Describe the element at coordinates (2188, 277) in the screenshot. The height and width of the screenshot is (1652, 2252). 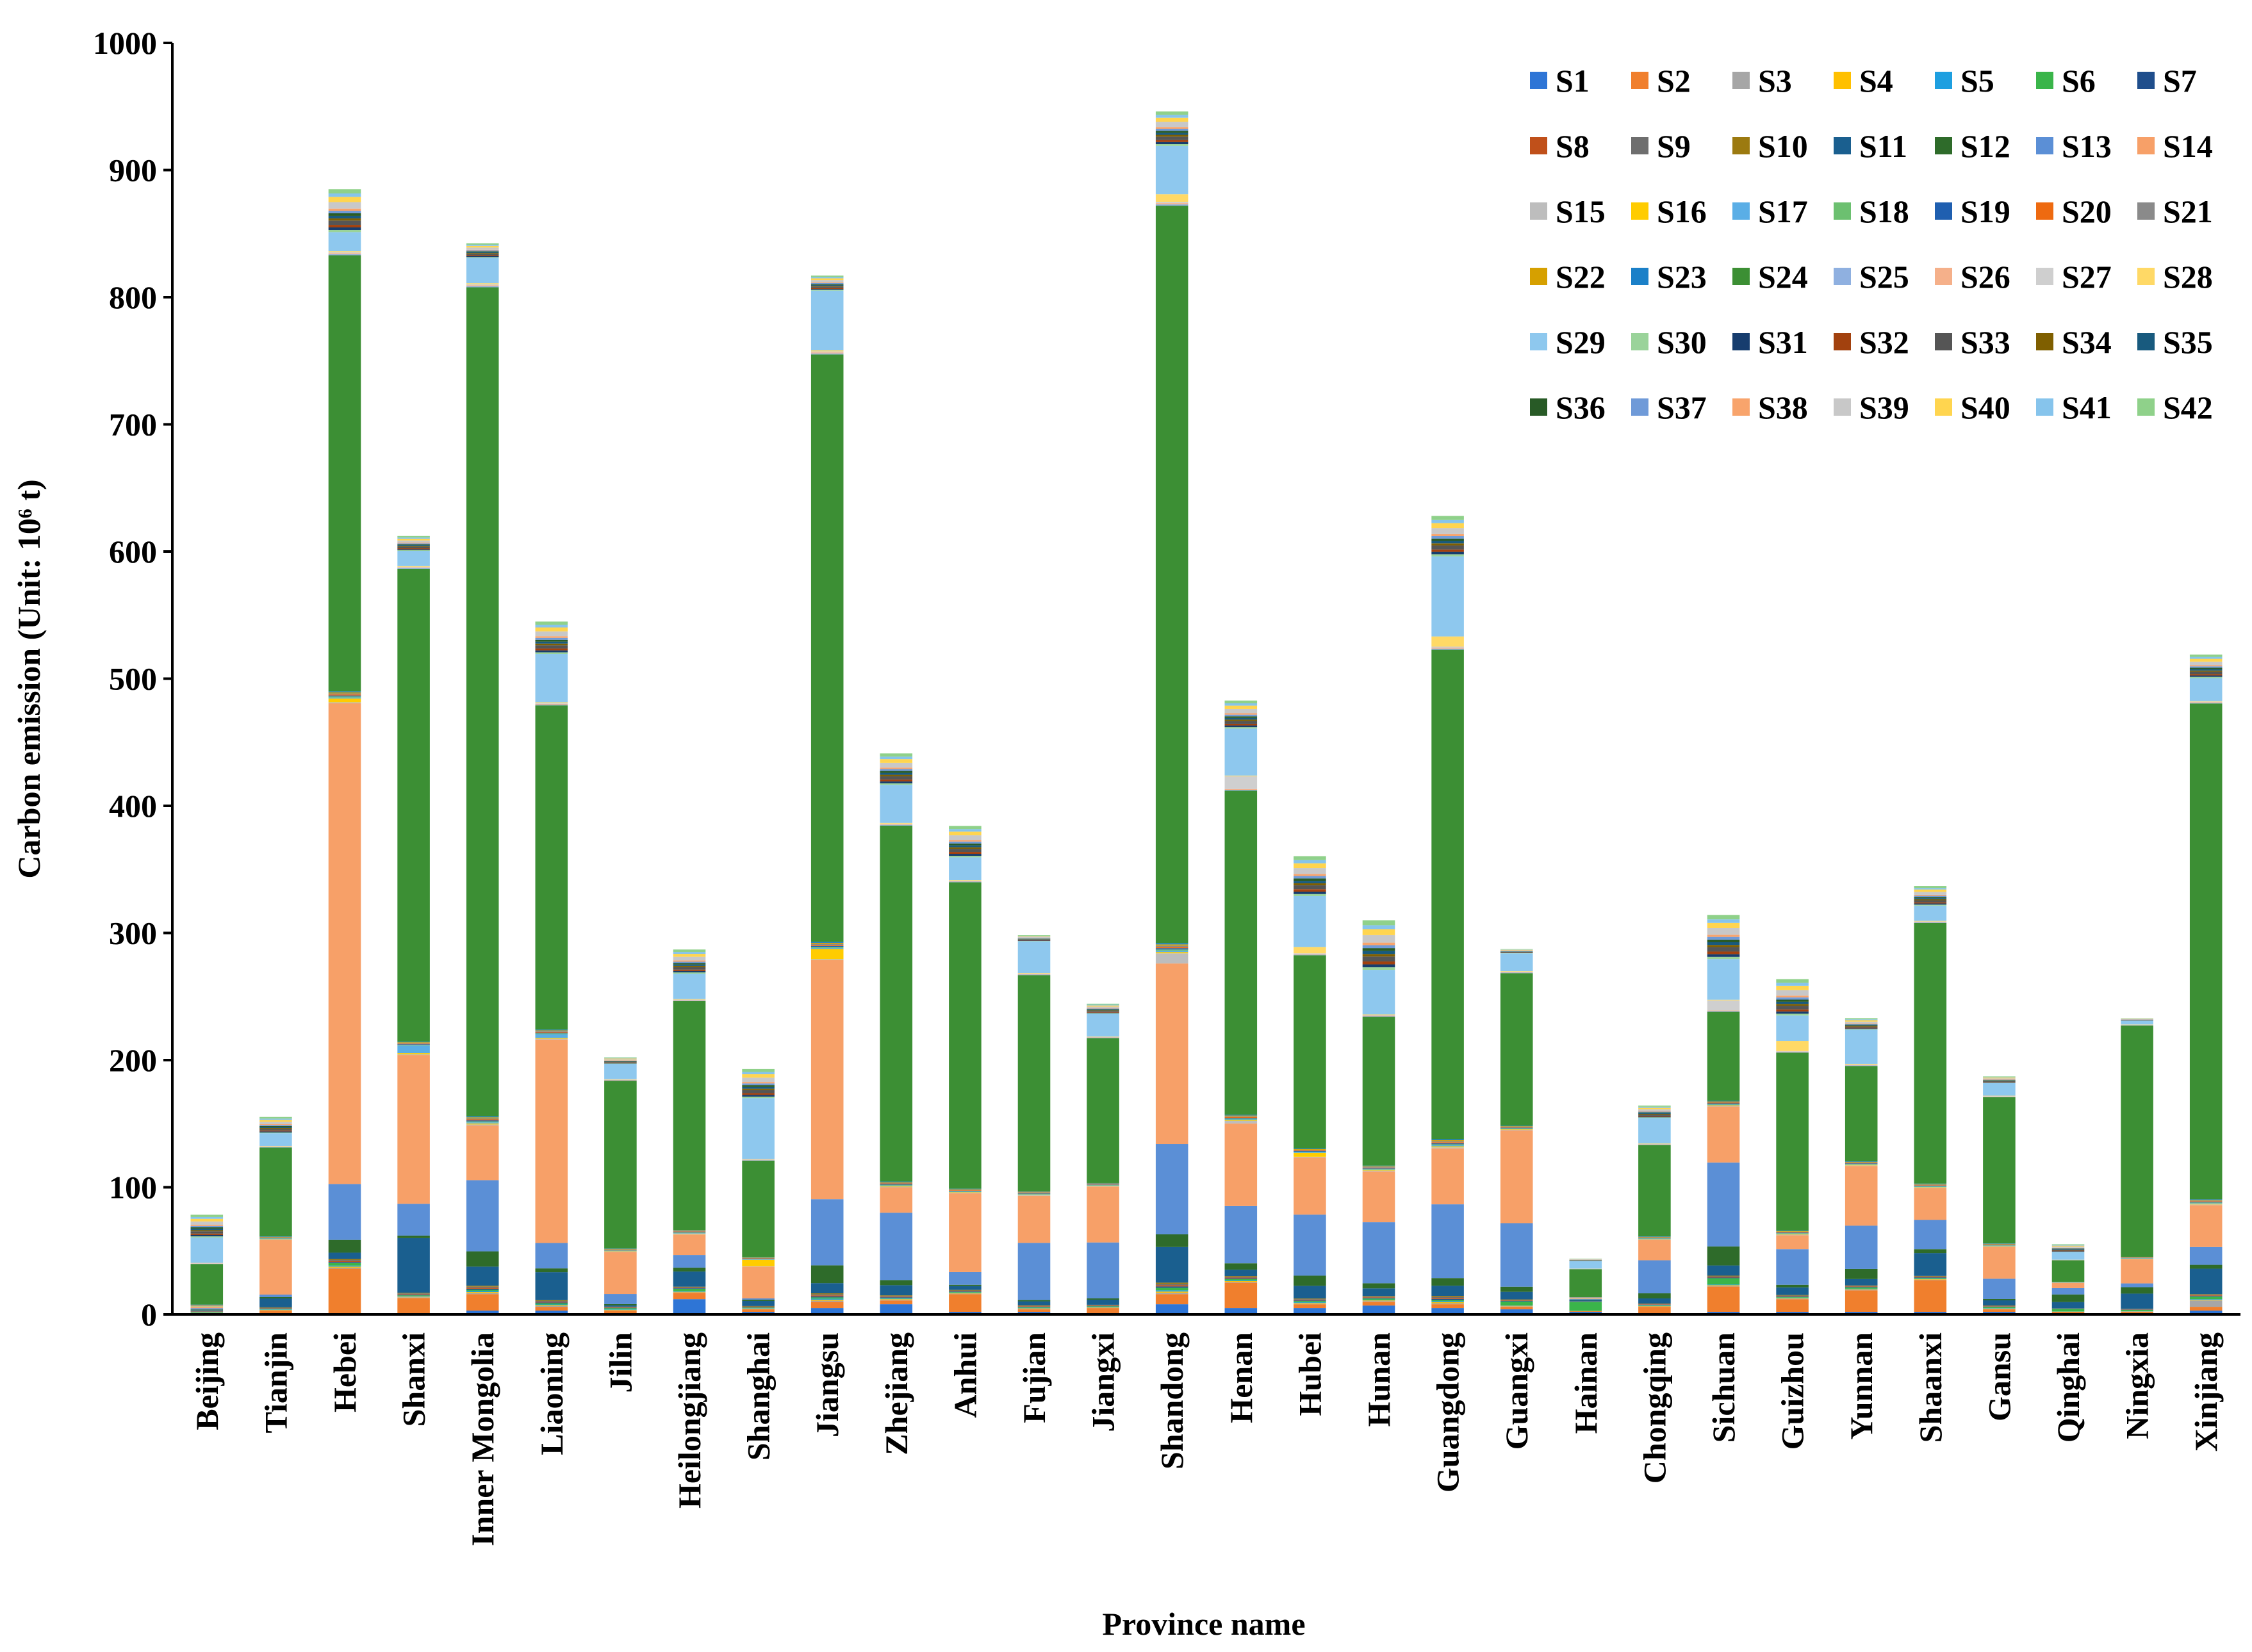
I see `legend-label: S28` at that location.